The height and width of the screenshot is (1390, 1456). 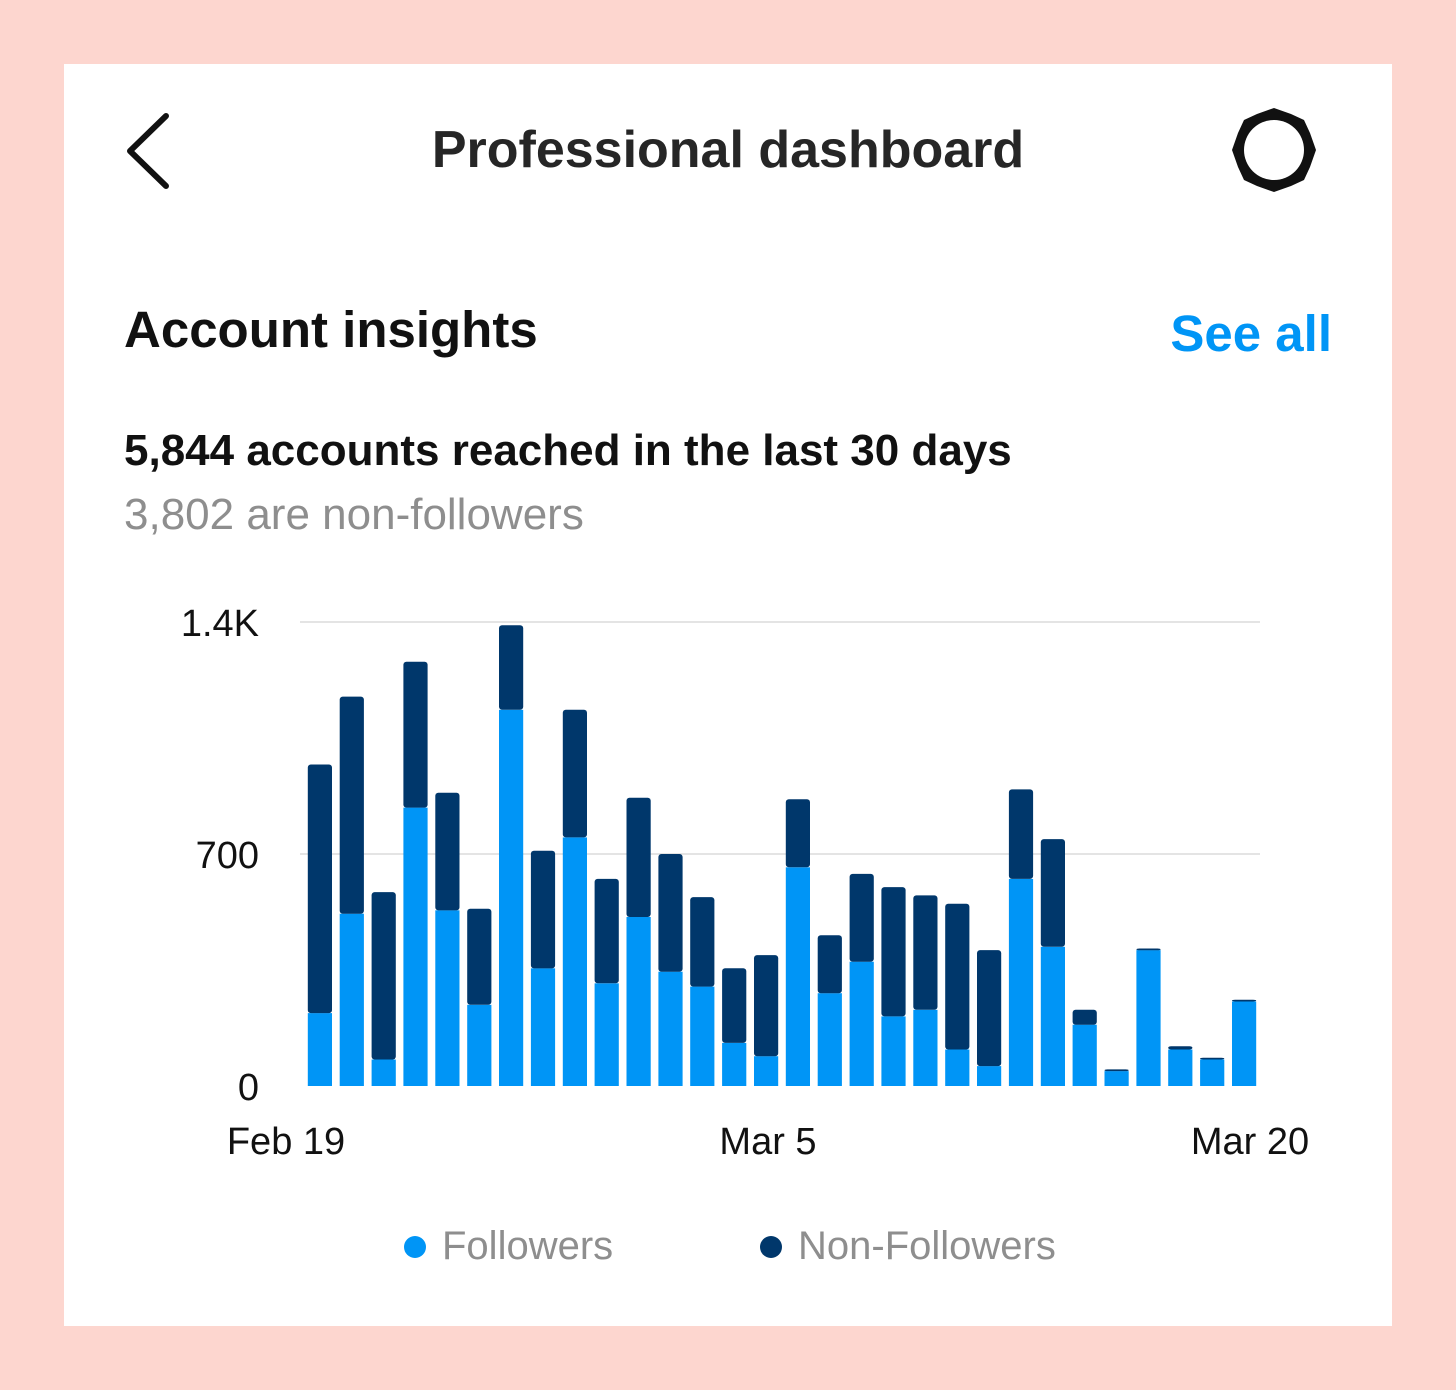 I want to click on legend-label-non-followers: Non-Followers, so click(x=927, y=1246).